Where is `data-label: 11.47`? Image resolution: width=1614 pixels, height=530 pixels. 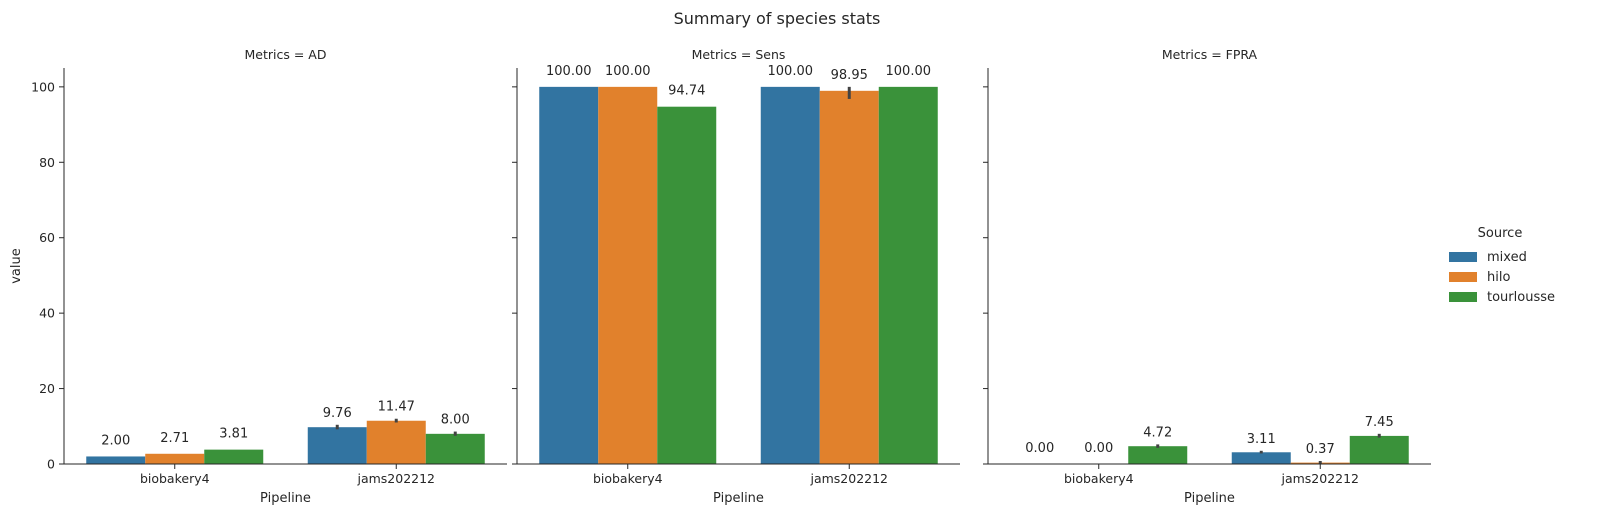
data-label: 11.47 is located at coordinates (396, 407).